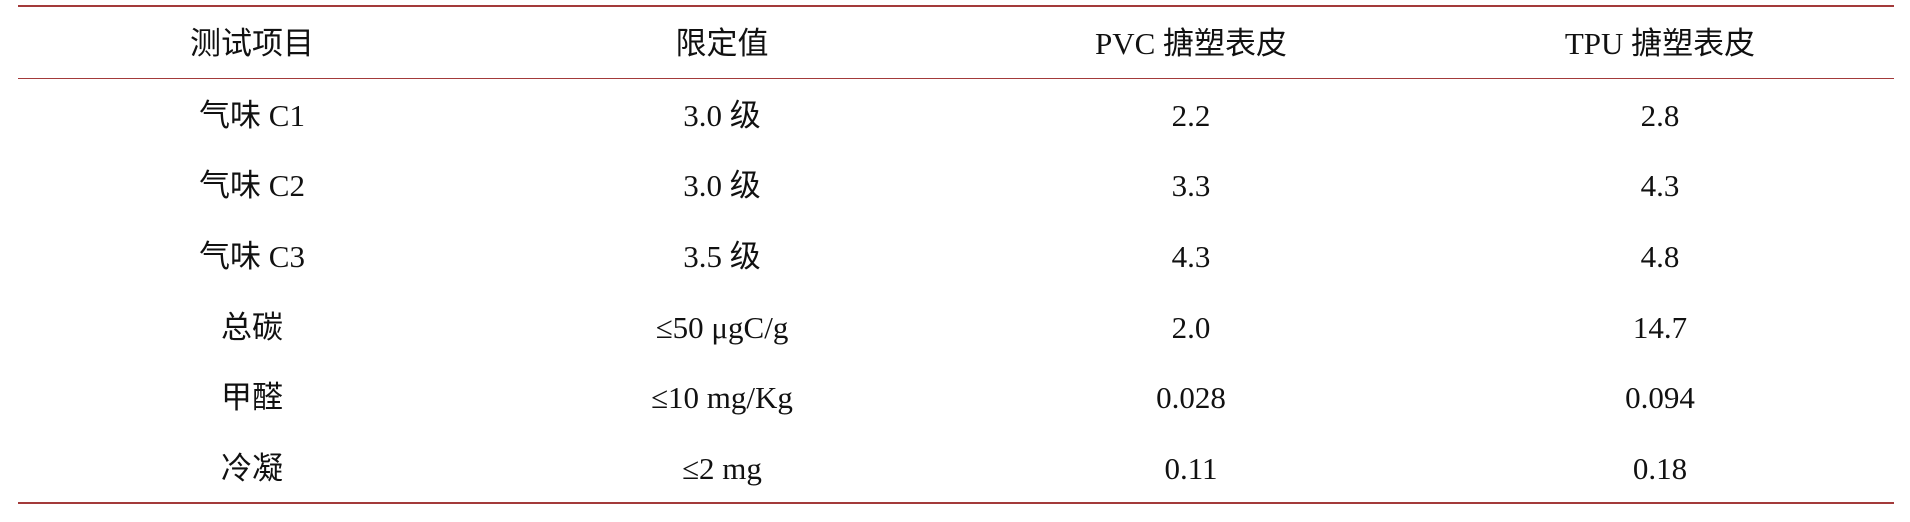 The width and height of the screenshot is (1910, 522). Describe the element at coordinates (722, 397) in the screenshot. I see `table-cell: ≤10 mg/Kg` at that location.